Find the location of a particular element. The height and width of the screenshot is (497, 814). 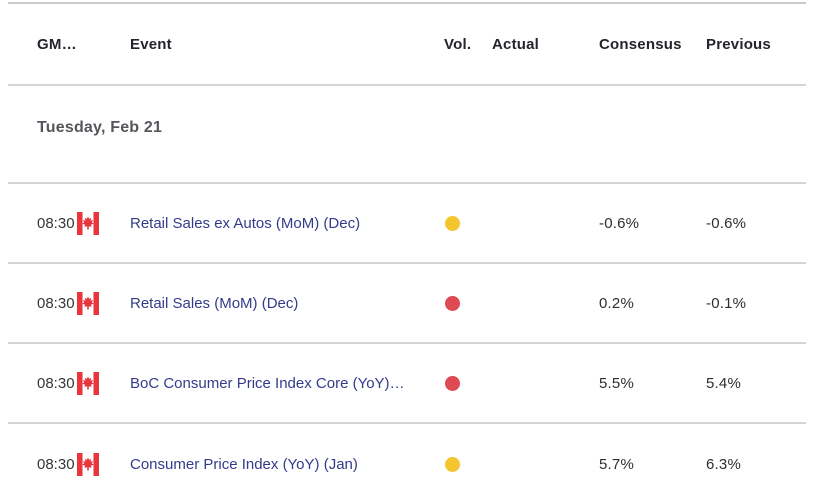

event-link: Consumer Price Index (YoY) (Jan) is located at coordinates (244, 464).